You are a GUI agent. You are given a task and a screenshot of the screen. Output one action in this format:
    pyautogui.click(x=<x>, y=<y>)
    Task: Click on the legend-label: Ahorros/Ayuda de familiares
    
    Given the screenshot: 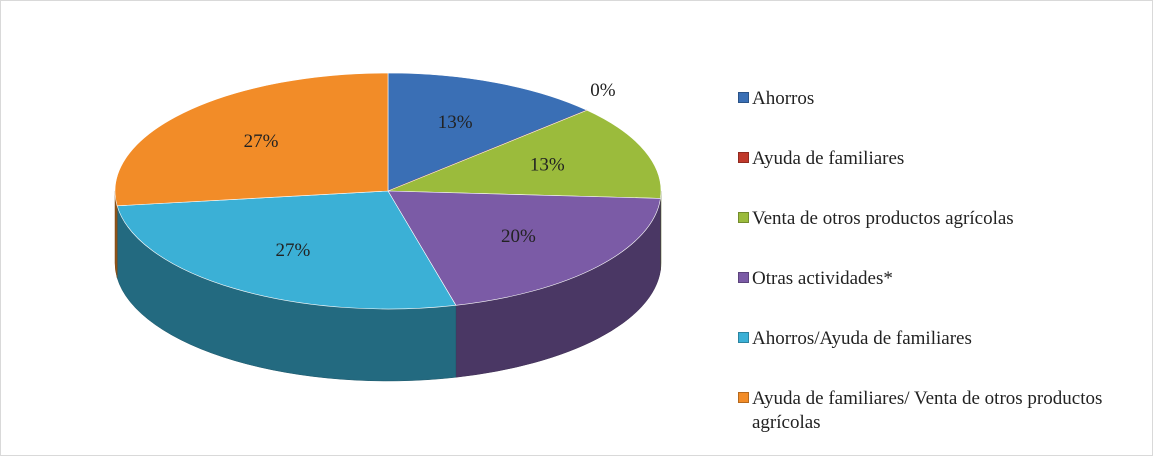 What is the action you would take?
    pyautogui.click(x=862, y=338)
    